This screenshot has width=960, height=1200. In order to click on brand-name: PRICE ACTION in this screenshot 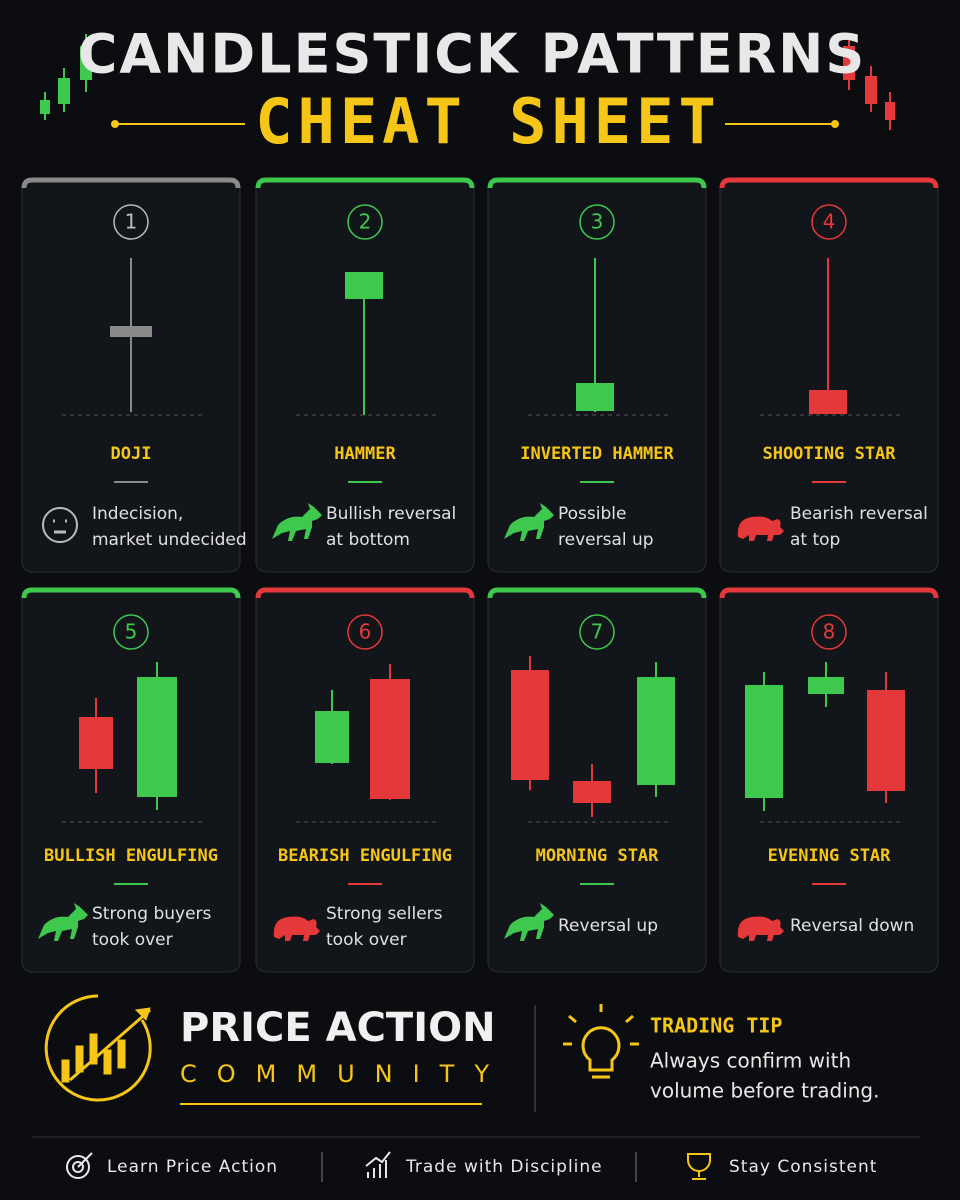, I will do `click(338, 1028)`.